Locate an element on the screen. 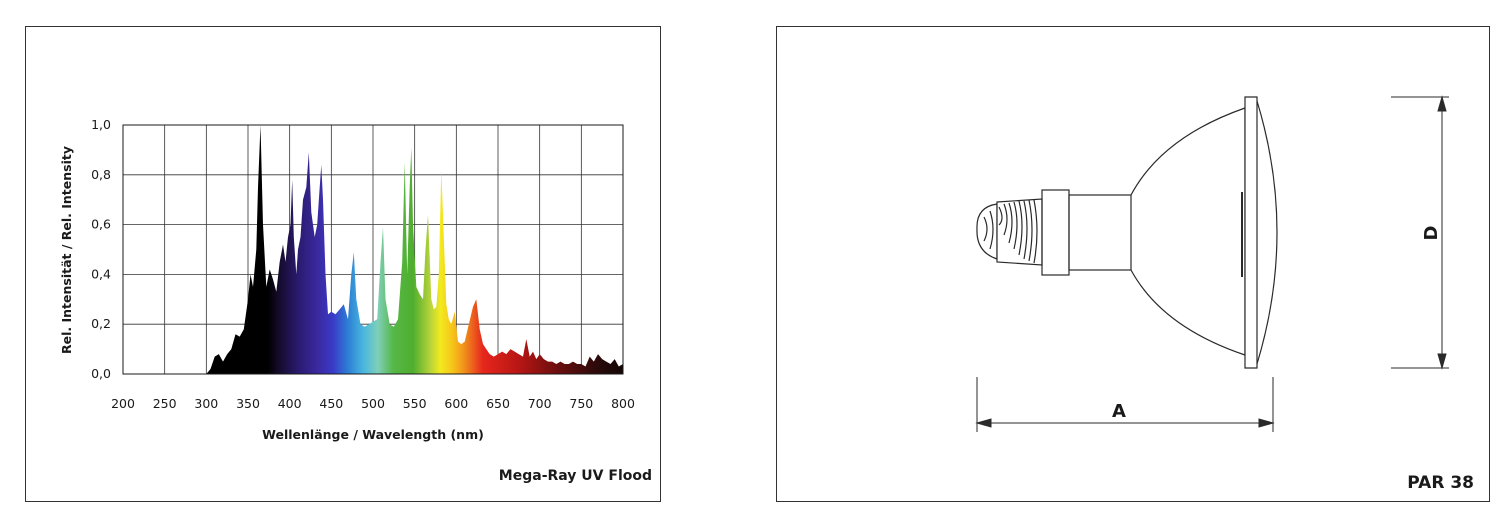 This screenshot has height=521, width=1510. bulb-reflector is located at coordinates (1188, 231).